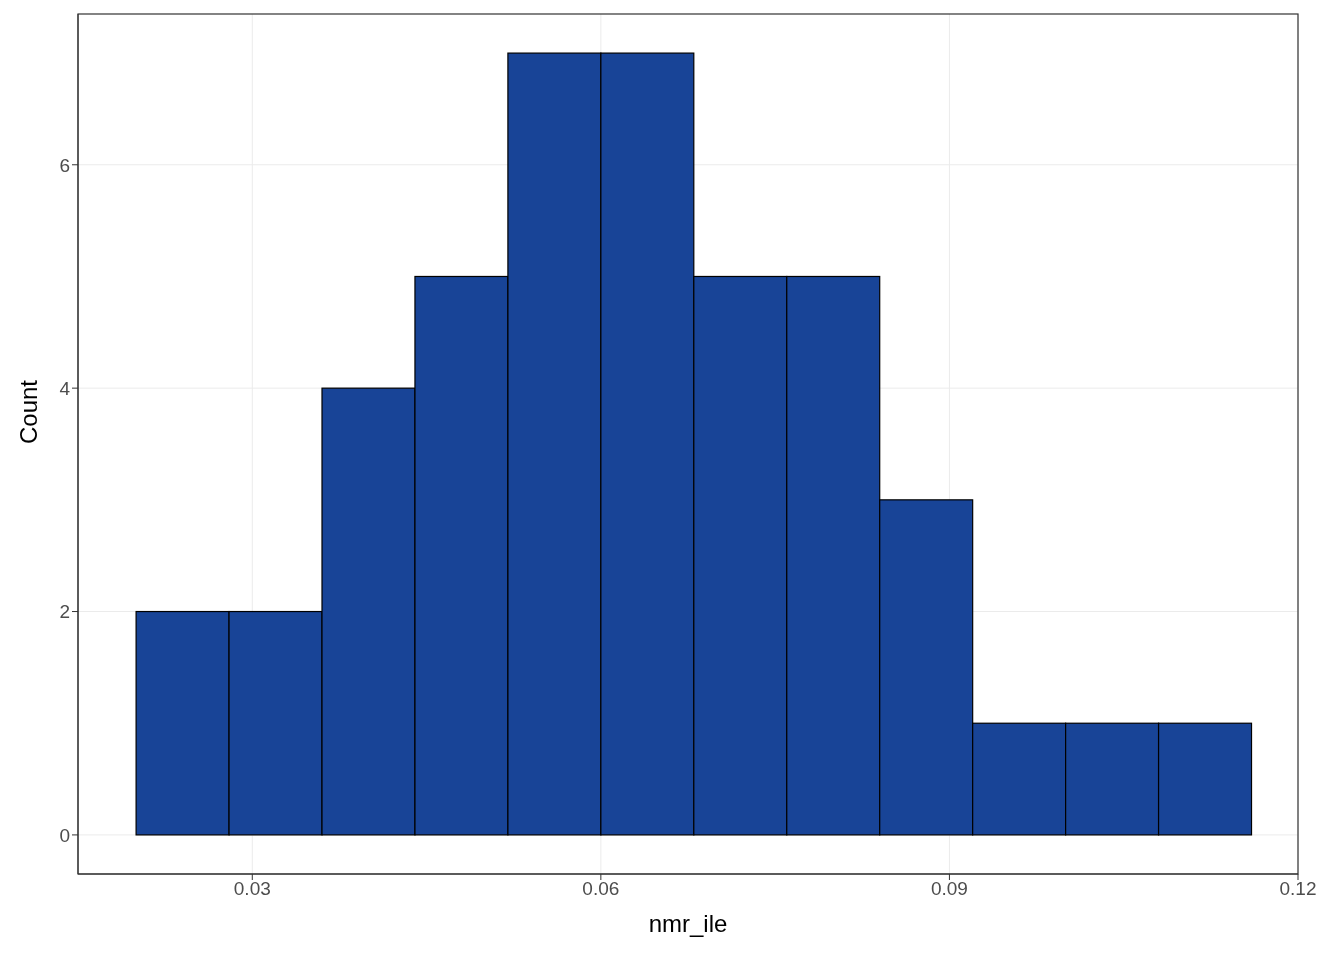 The image size is (1344, 960). I want to click on x-tick-label: 0.03, so click(252, 889).